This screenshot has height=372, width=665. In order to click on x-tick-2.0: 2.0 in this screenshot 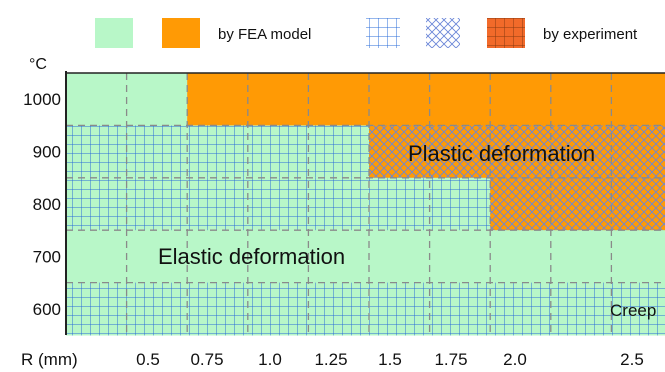, I will do `click(515, 359)`.